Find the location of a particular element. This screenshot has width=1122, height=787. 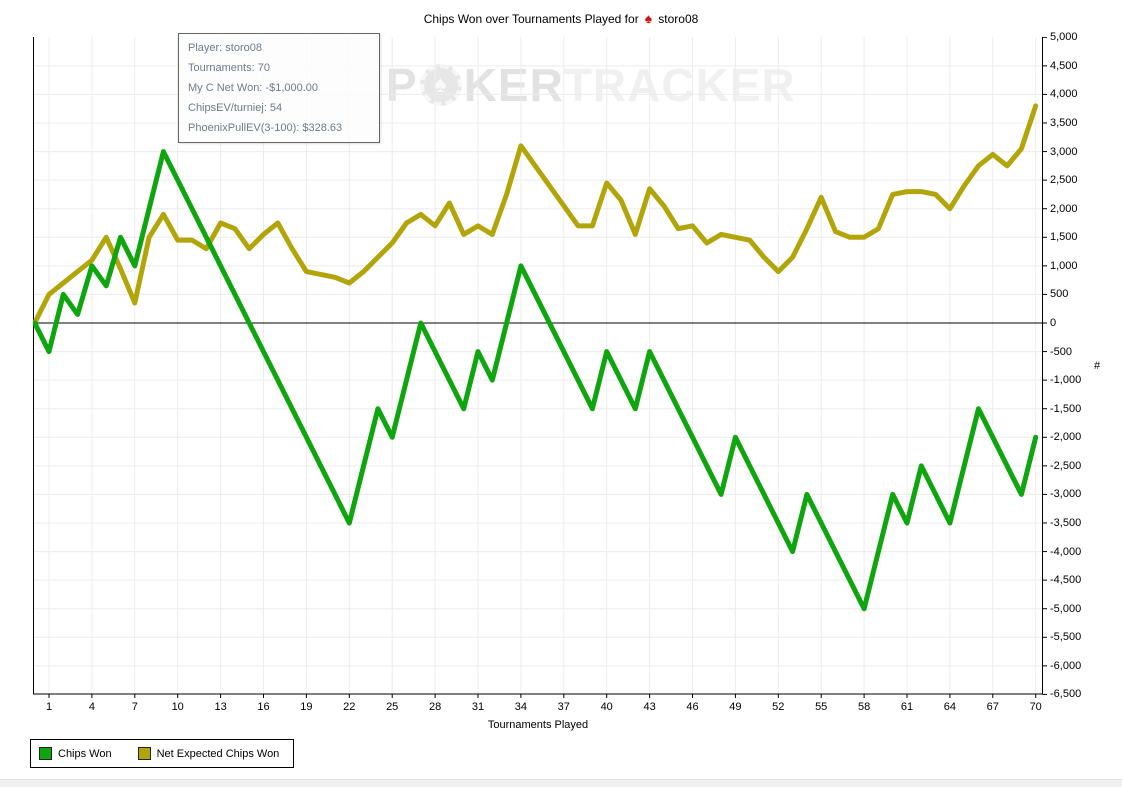

y-tick-label: -500 is located at coordinates (1061, 351).